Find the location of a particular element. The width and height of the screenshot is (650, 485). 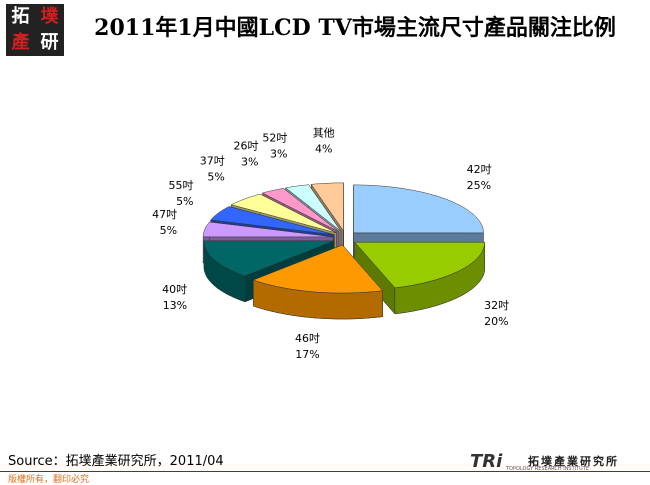

slice-category: 46吋 is located at coordinates (307, 338).